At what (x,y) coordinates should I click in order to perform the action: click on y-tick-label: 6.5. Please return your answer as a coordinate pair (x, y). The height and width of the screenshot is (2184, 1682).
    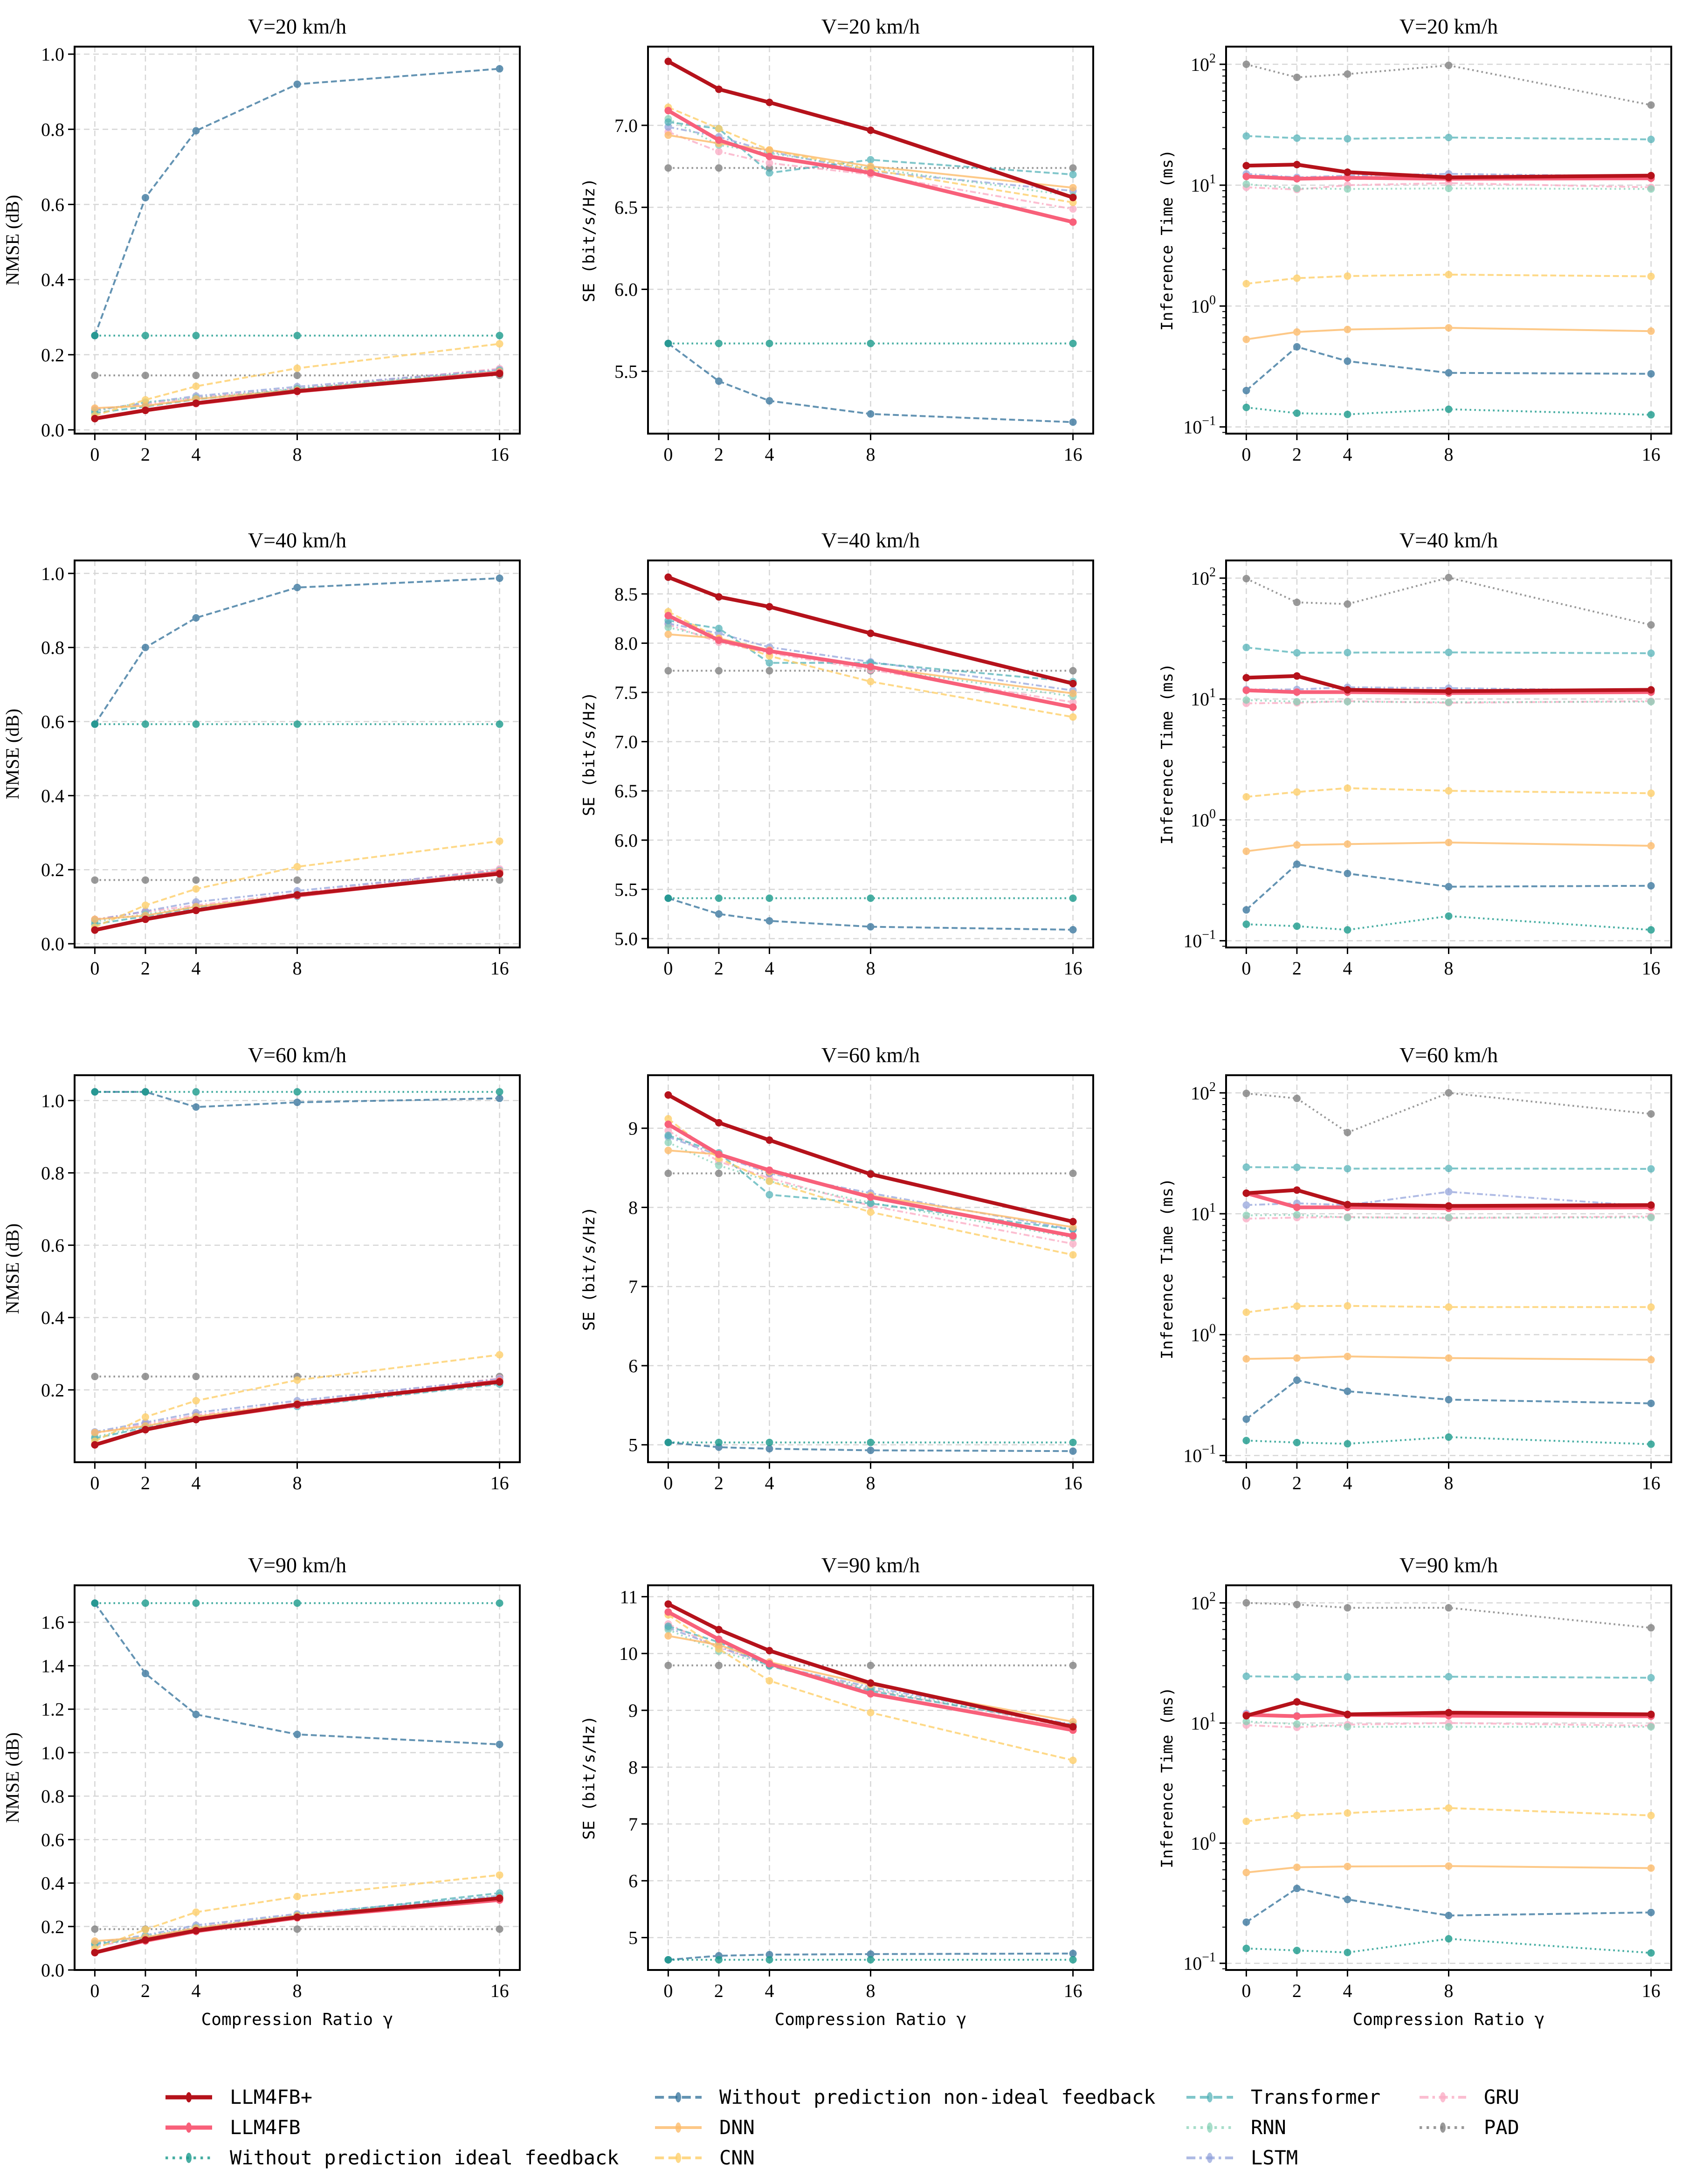
    Looking at the image, I should click on (626, 207).